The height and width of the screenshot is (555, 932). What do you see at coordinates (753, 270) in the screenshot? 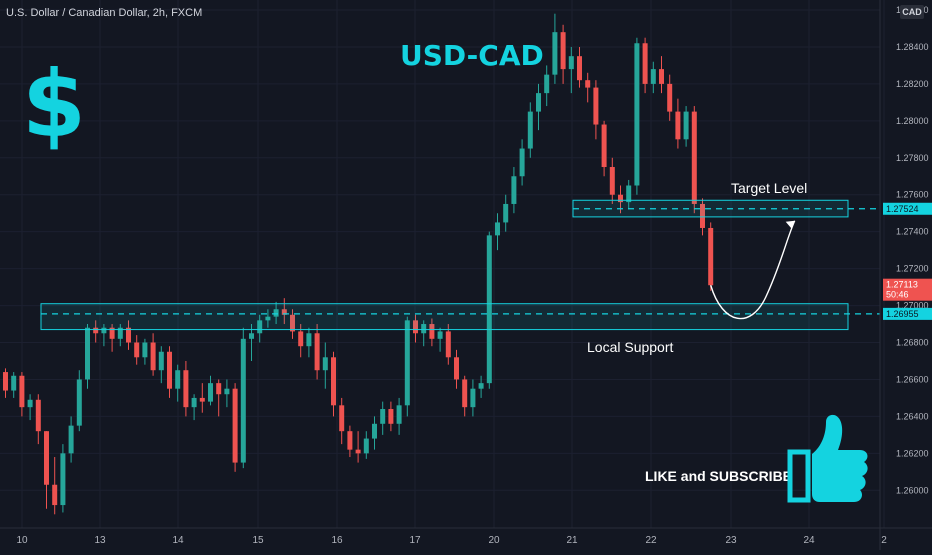
I see `projection-arrow` at bounding box center [753, 270].